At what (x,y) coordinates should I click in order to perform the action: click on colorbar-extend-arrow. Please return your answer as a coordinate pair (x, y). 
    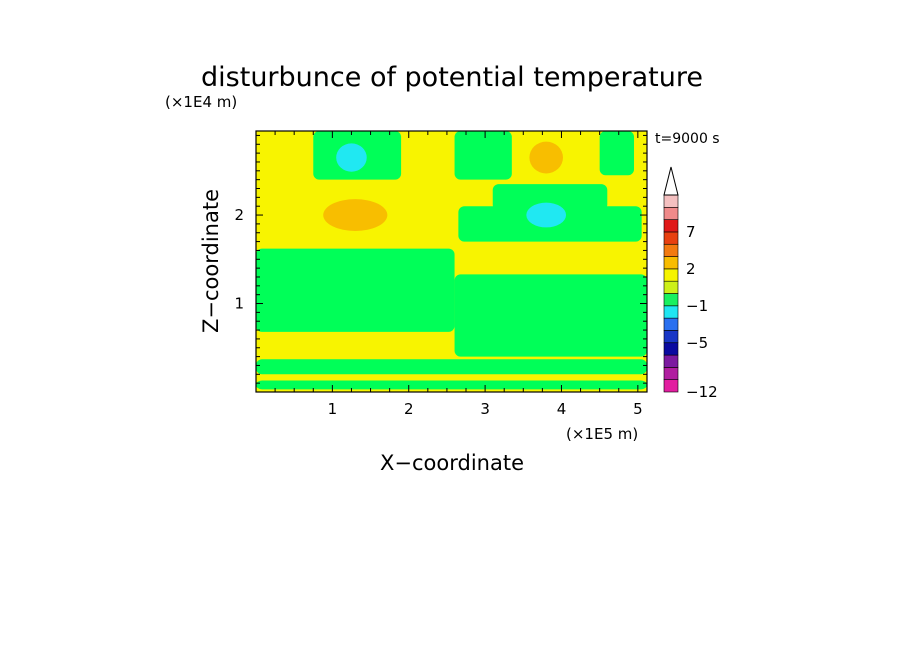
    Looking at the image, I should click on (671, 181).